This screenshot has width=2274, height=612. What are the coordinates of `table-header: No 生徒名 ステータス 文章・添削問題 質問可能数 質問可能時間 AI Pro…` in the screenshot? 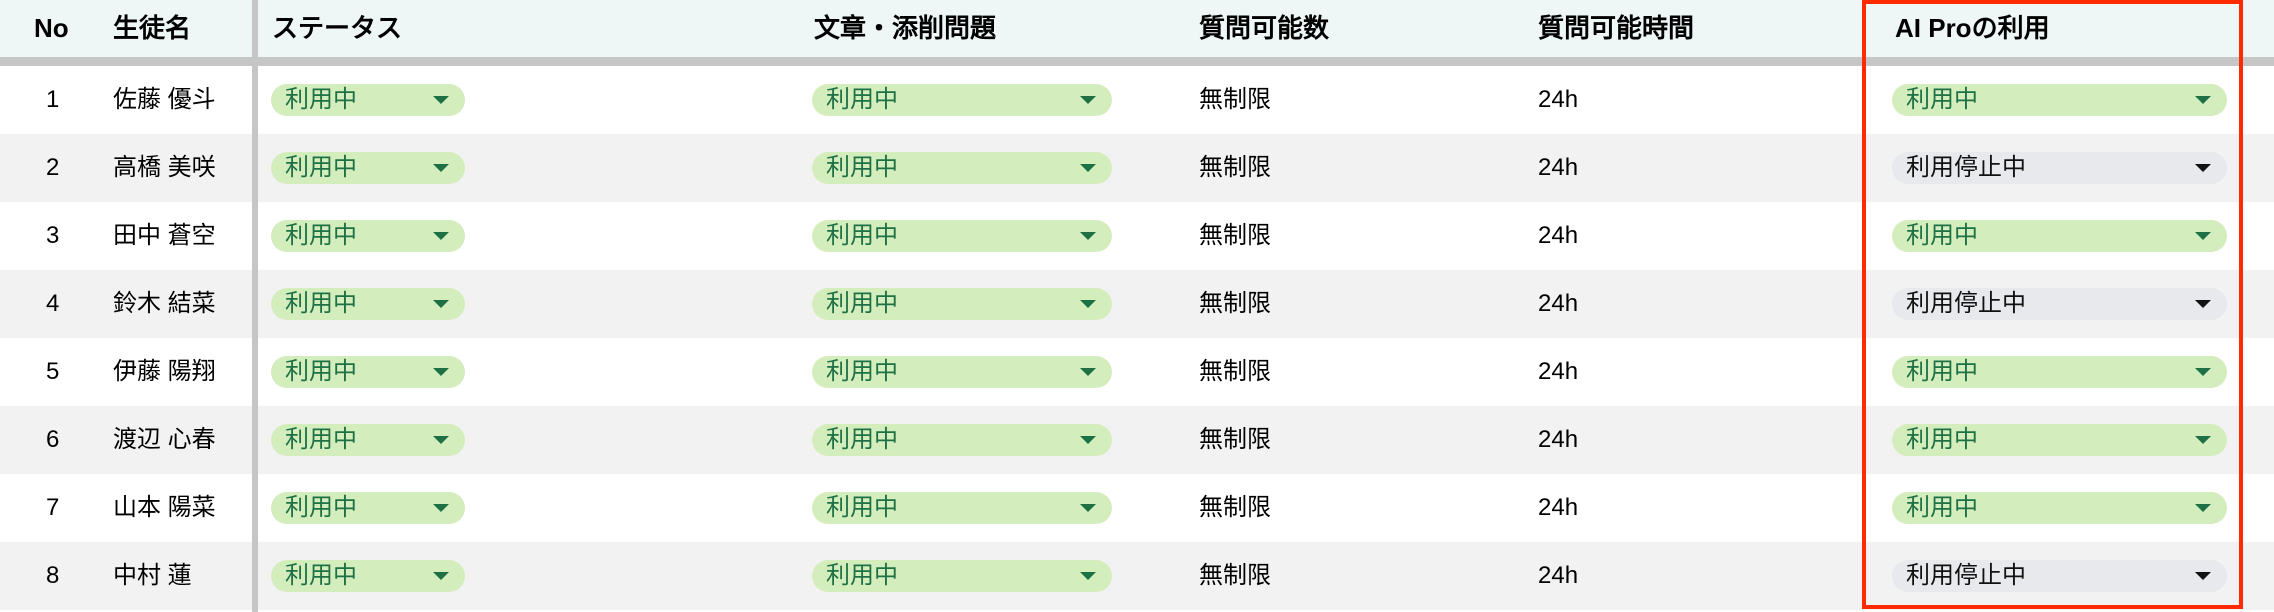 It's located at (1137, 28).